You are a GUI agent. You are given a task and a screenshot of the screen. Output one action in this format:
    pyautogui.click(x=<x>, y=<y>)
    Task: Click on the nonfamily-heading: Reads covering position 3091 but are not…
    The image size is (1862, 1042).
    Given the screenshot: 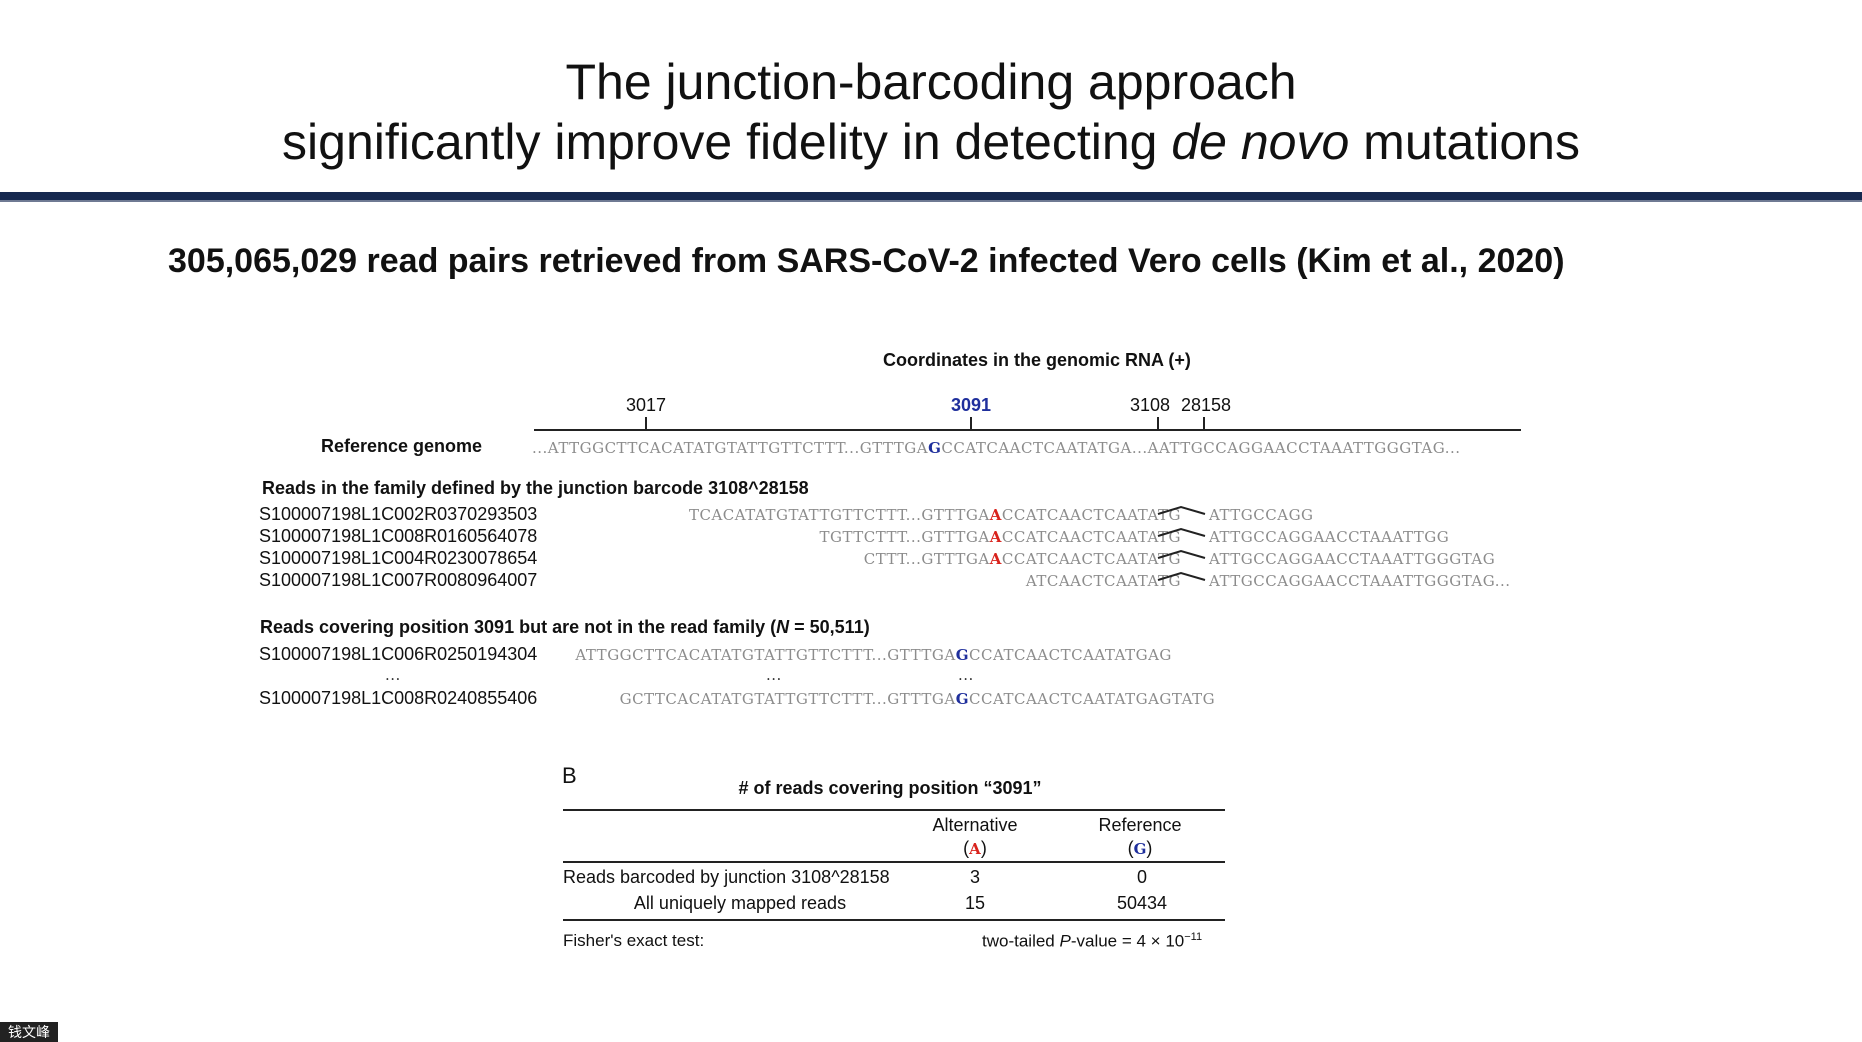 What is the action you would take?
    pyautogui.click(x=565, y=627)
    